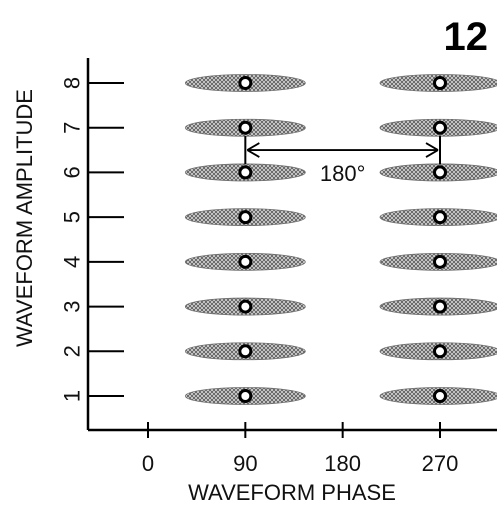 The width and height of the screenshot is (497, 508). Describe the element at coordinates (72, 351) in the screenshot. I see `y-tick-label: 2` at that location.